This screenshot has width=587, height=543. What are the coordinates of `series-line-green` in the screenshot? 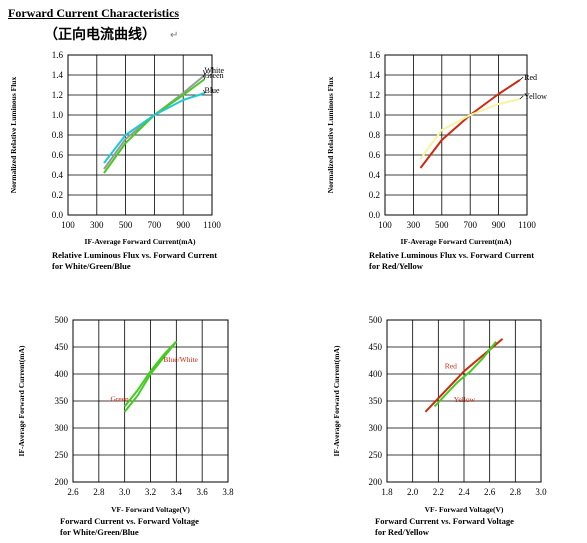 It's located at (150, 376).